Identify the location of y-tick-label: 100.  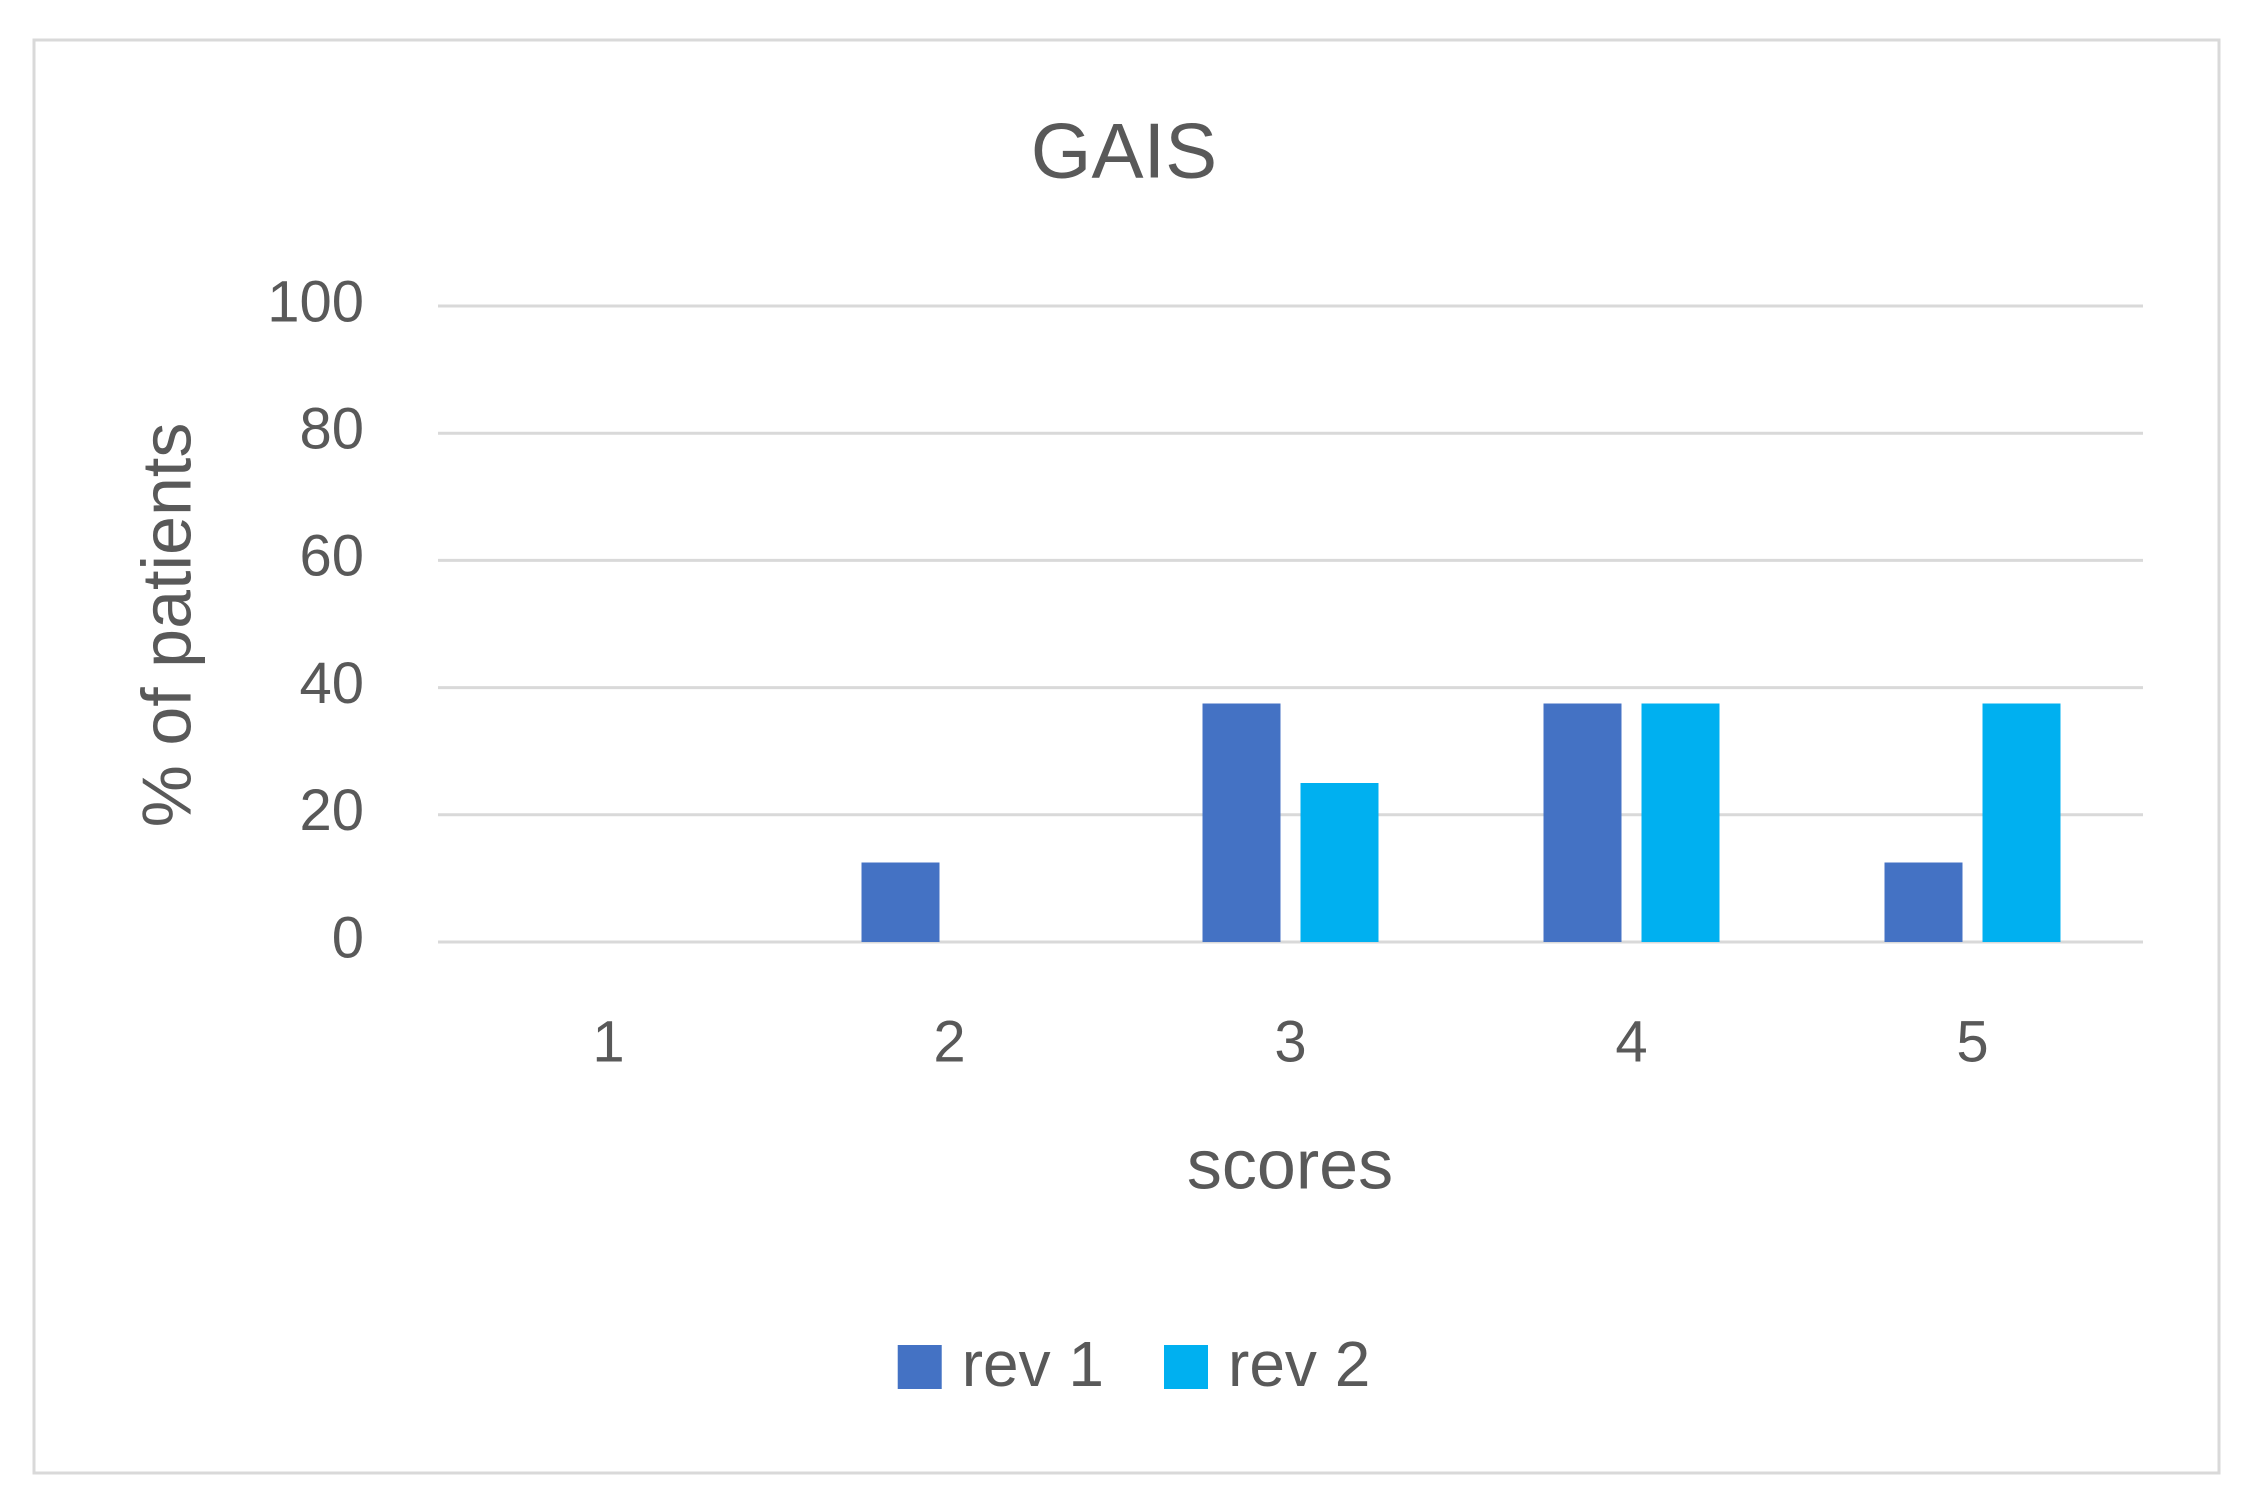
(315, 301).